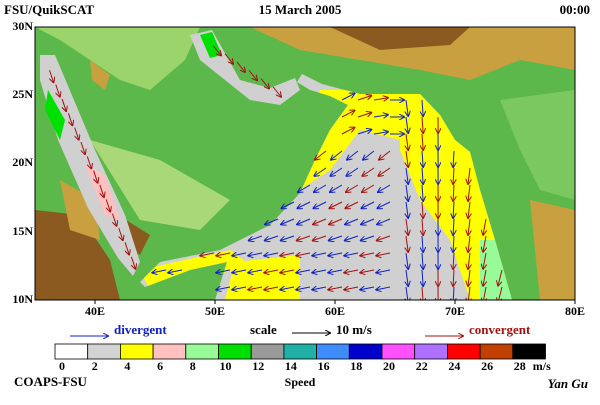  What do you see at coordinates (22, 299) in the screenshot?
I see `lat-label: 10N` at bounding box center [22, 299].